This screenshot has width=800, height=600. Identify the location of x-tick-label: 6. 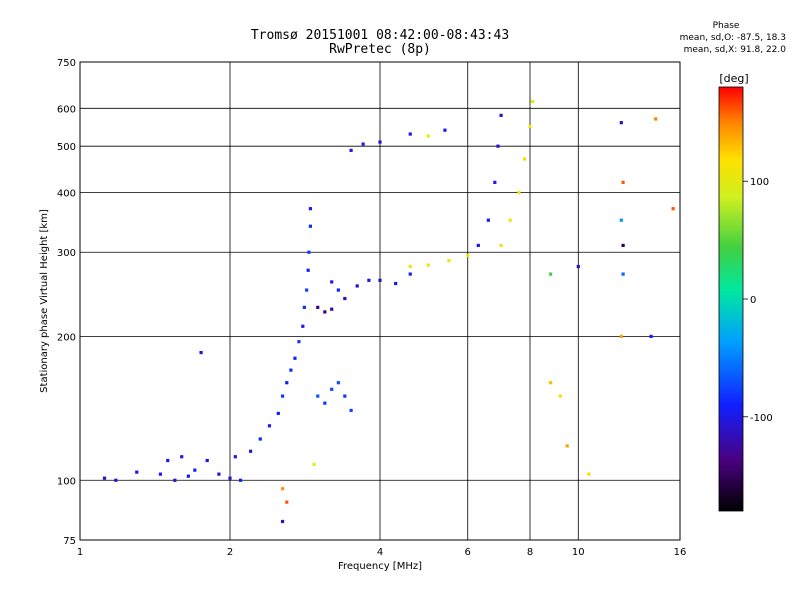
(468, 552).